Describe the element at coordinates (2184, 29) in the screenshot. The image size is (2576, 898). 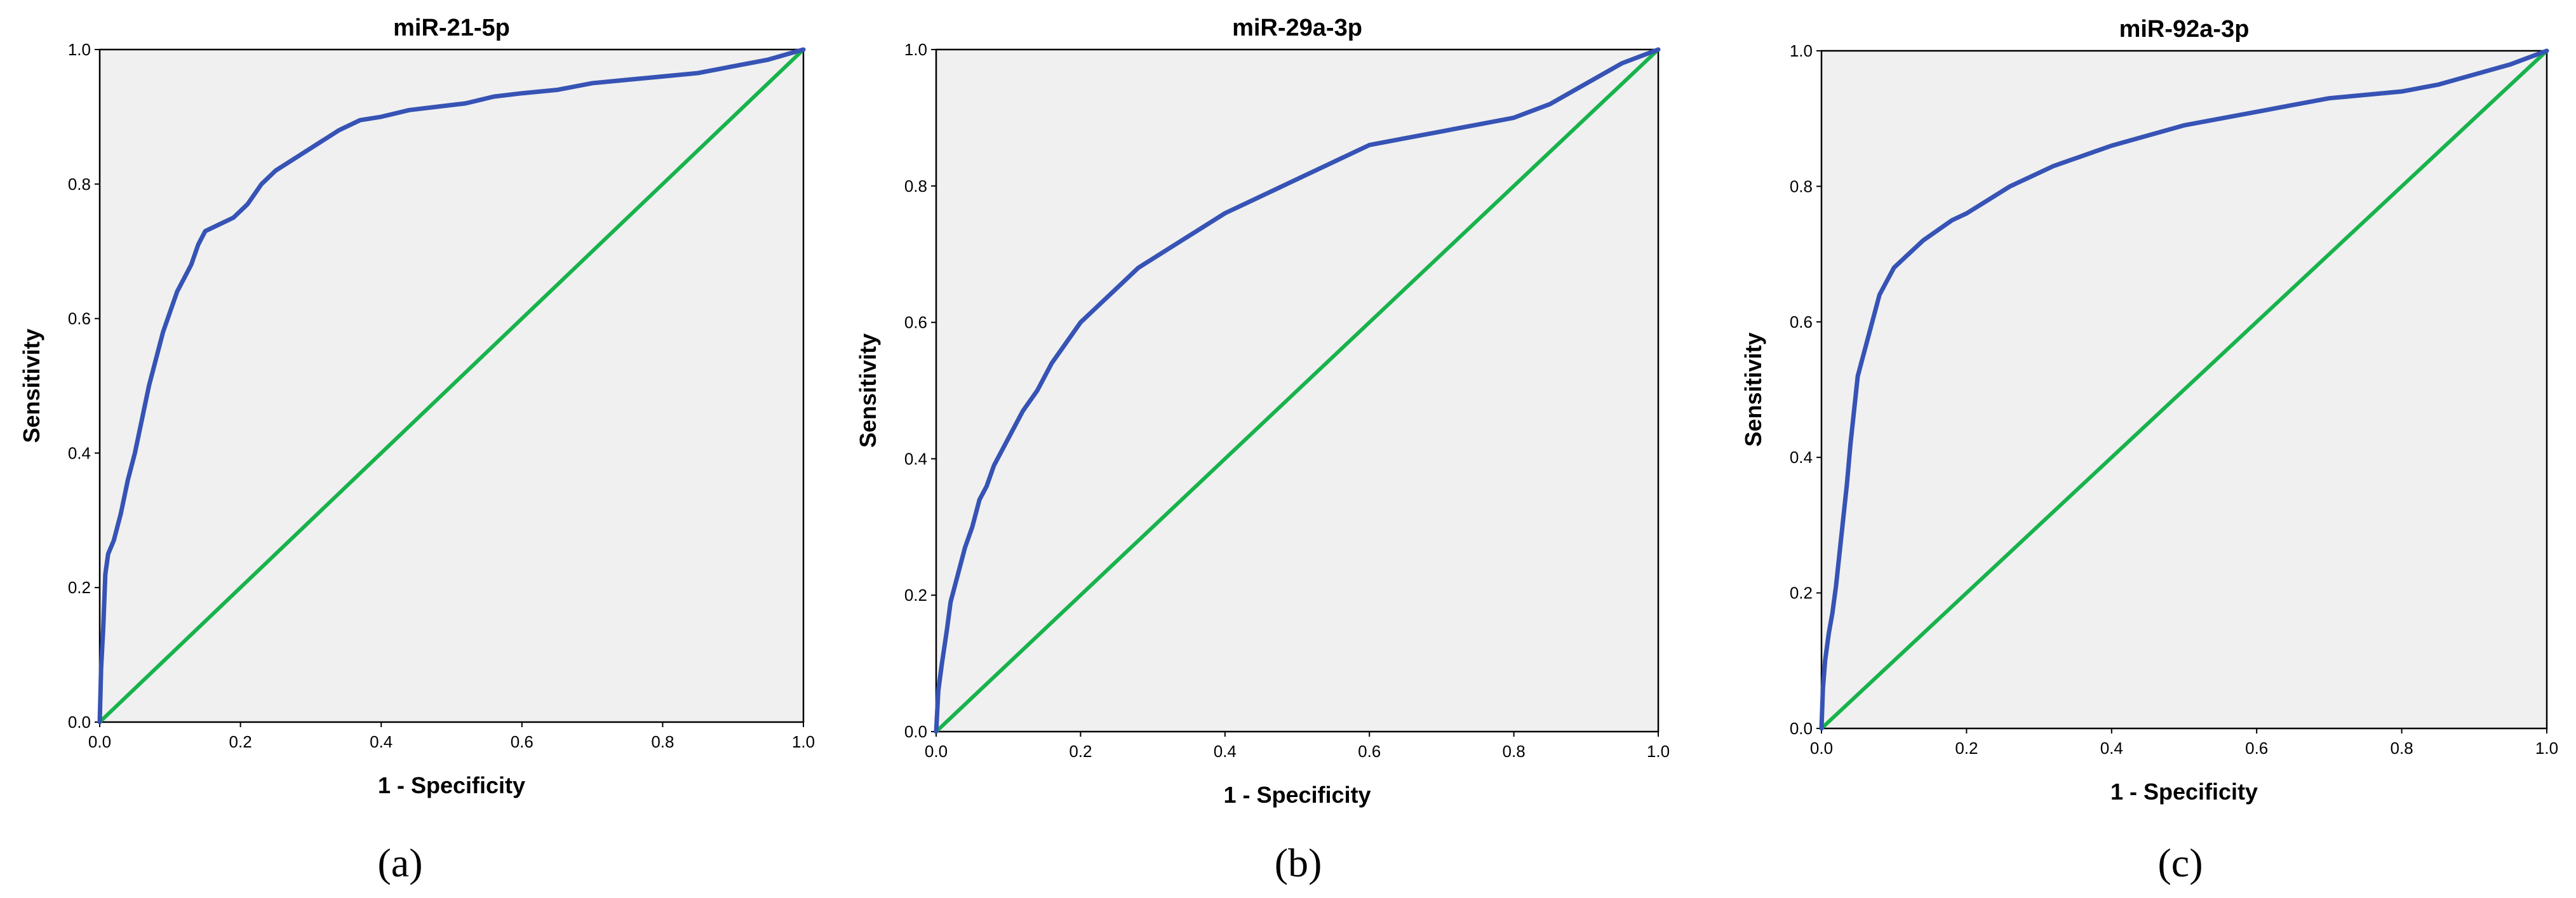
I see `chart-title: miR-92a-3p` at that location.